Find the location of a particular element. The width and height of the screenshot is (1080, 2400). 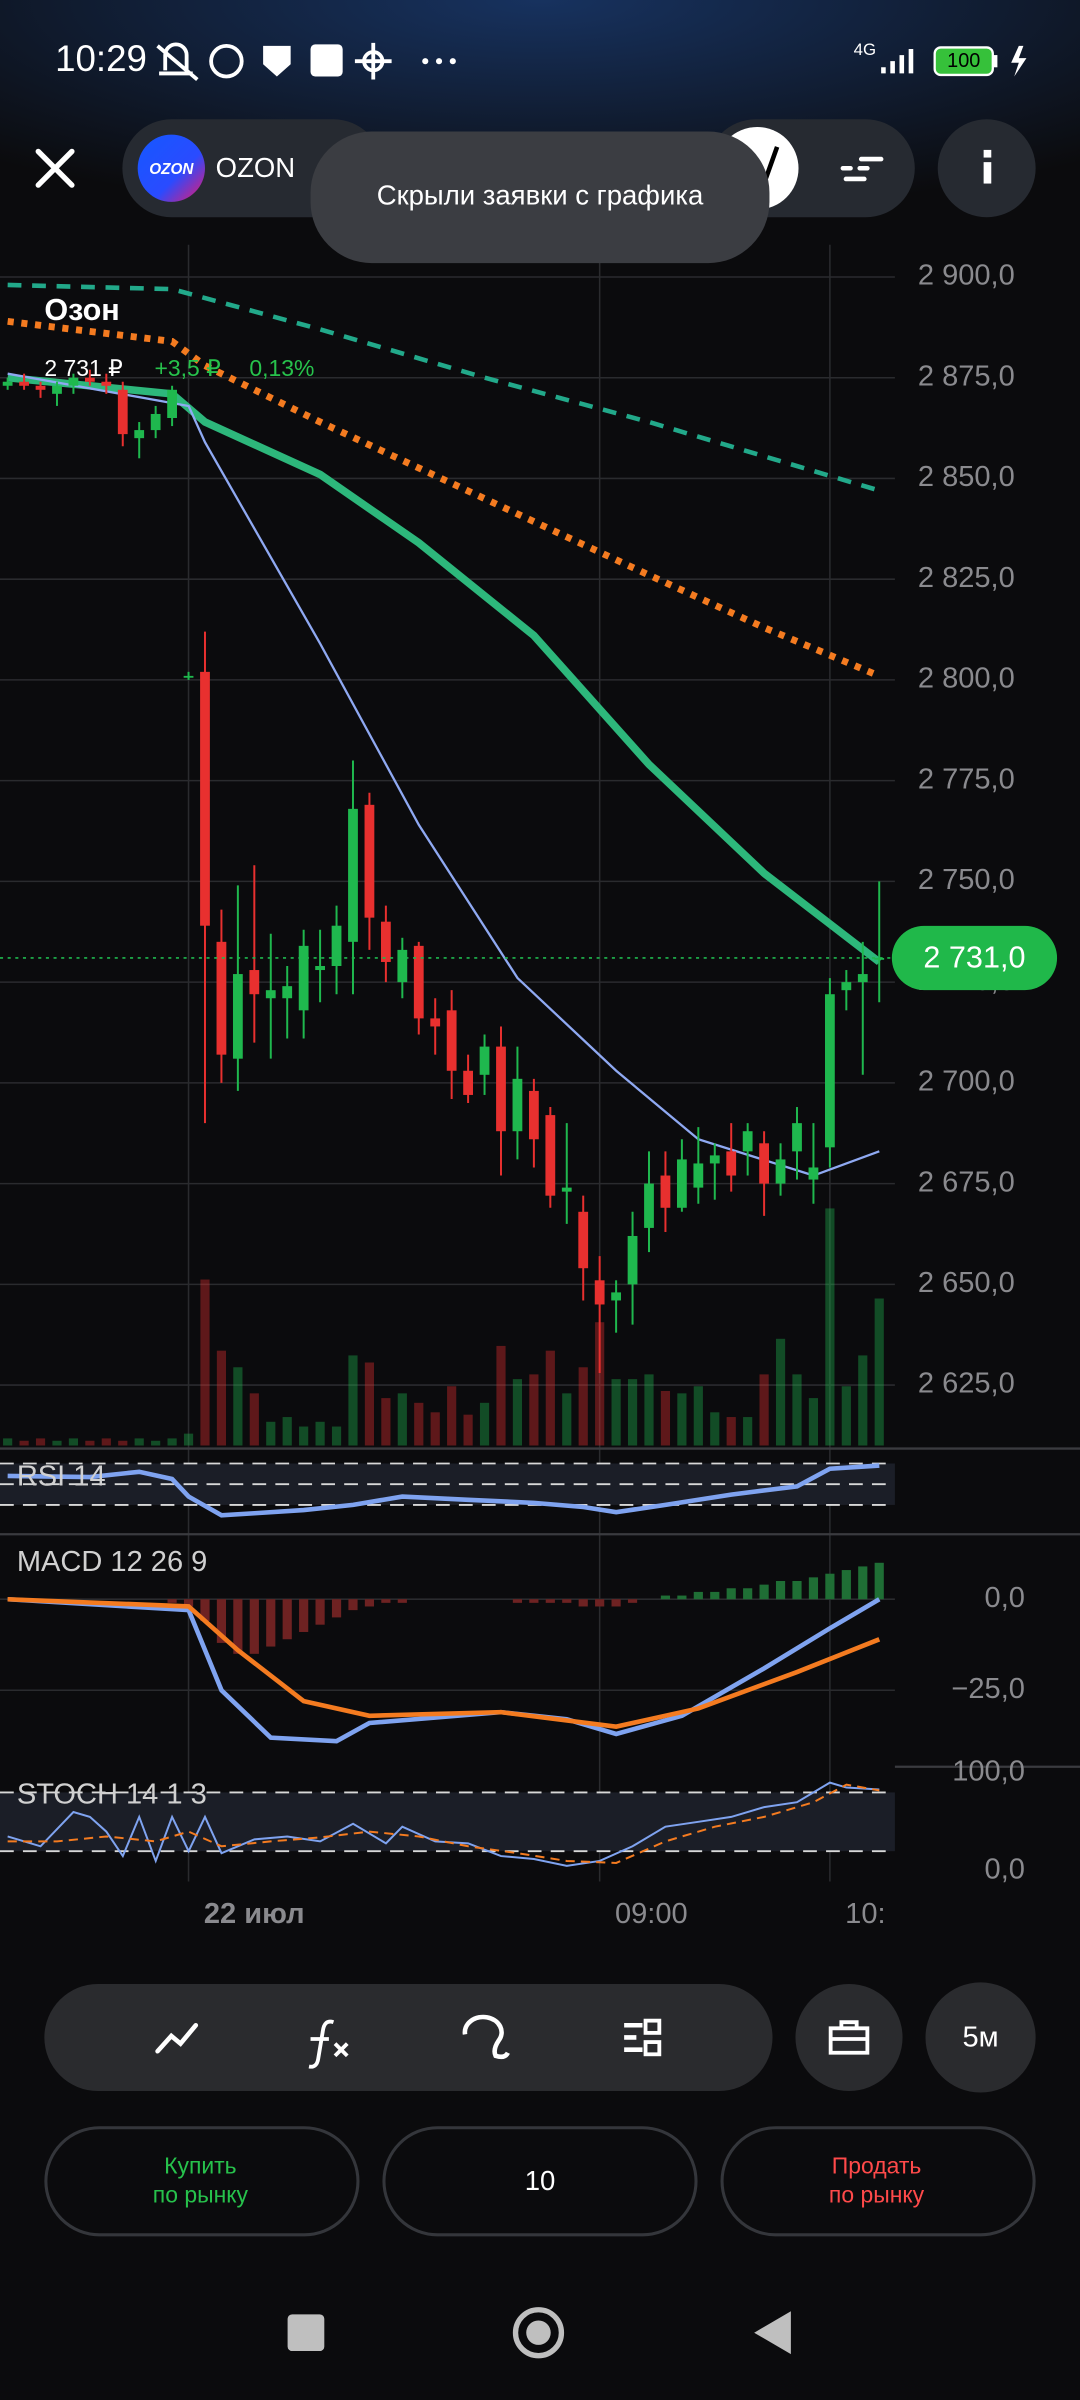

nav-recents is located at coordinates (306, 2333).